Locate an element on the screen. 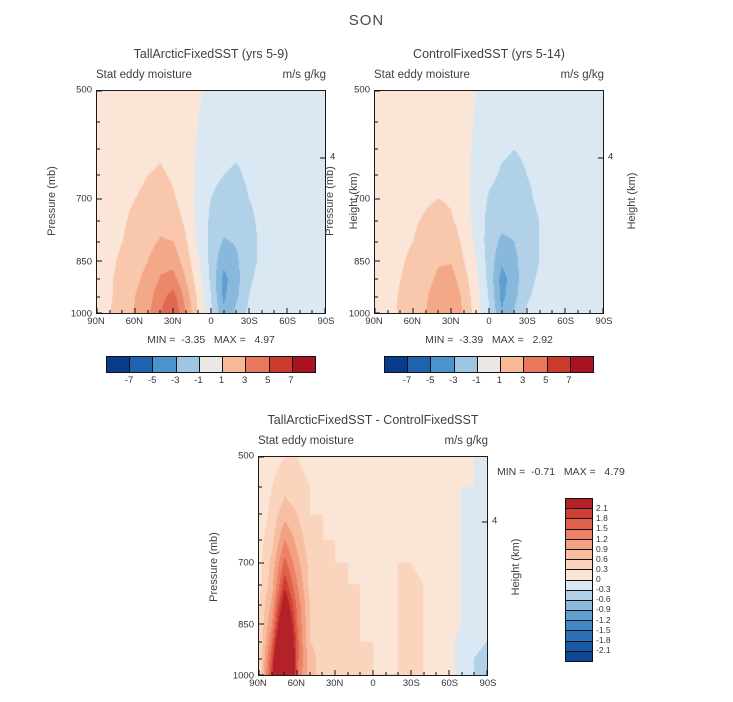 The width and height of the screenshot is (733, 702). colorbar-tick-label: -7 is located at coordinates (129, 380).